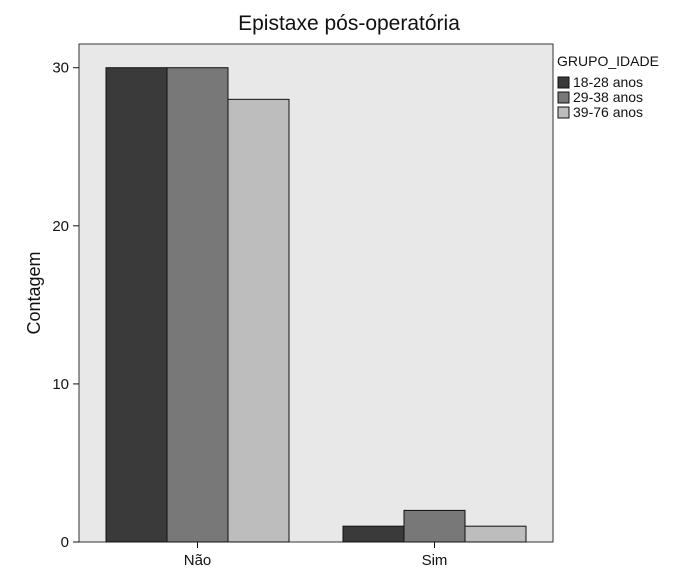 The width and height of the screenshot is (700, 578). Describe the element at coordinates (435, 560) in the screenshot. I see `x-tick-label-1: Sim` at that location.